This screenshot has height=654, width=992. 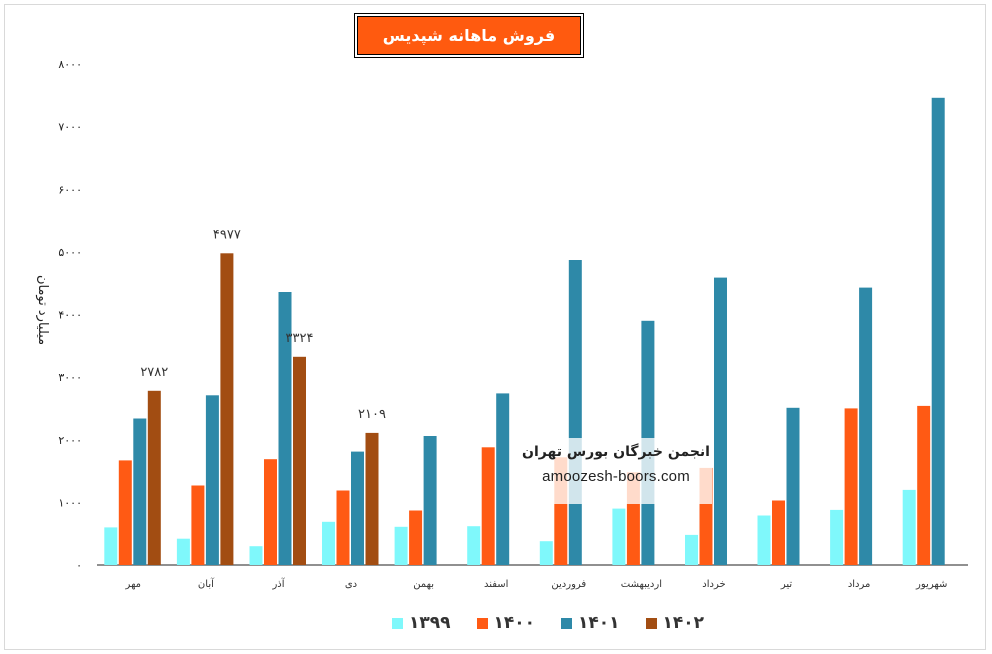 I want to click on bar-۱۳۹۹-اردیبهشت, so click(x=619, y=536).